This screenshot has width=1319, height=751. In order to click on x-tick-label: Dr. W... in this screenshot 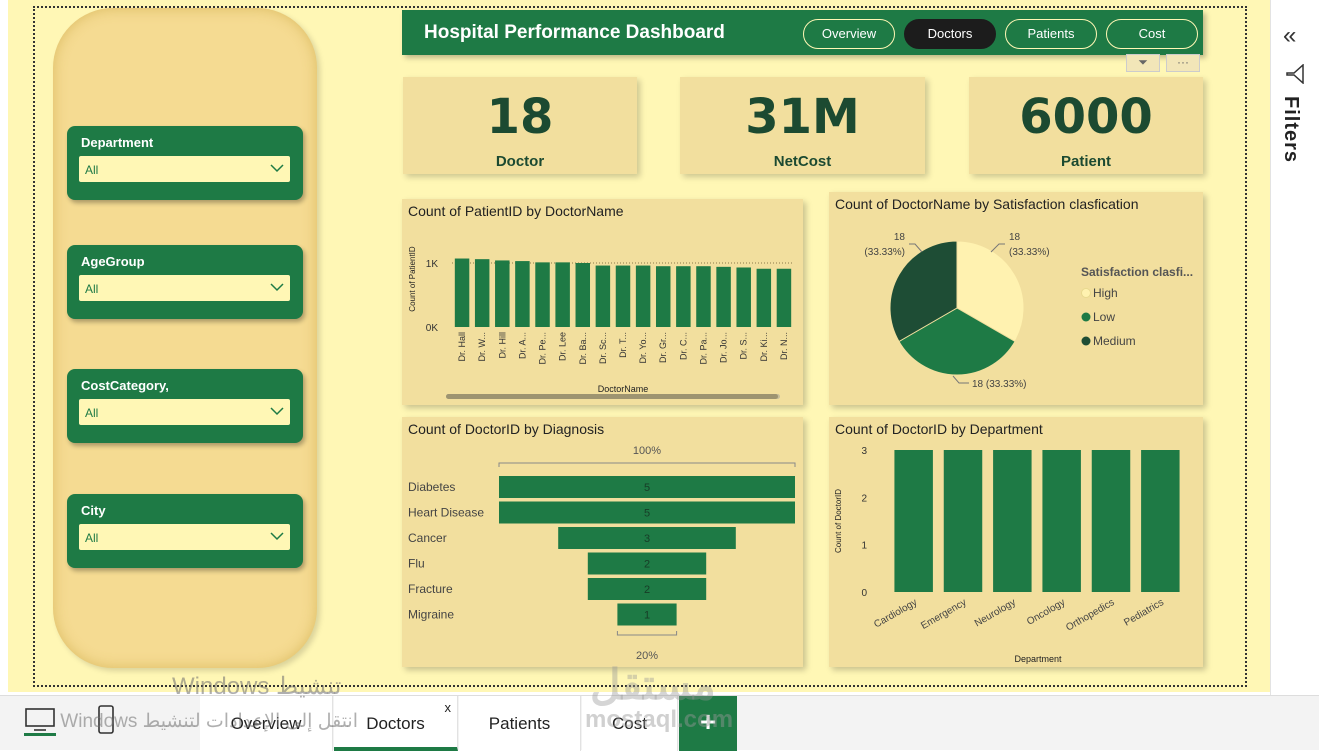, I will do `click(482, 347)`.